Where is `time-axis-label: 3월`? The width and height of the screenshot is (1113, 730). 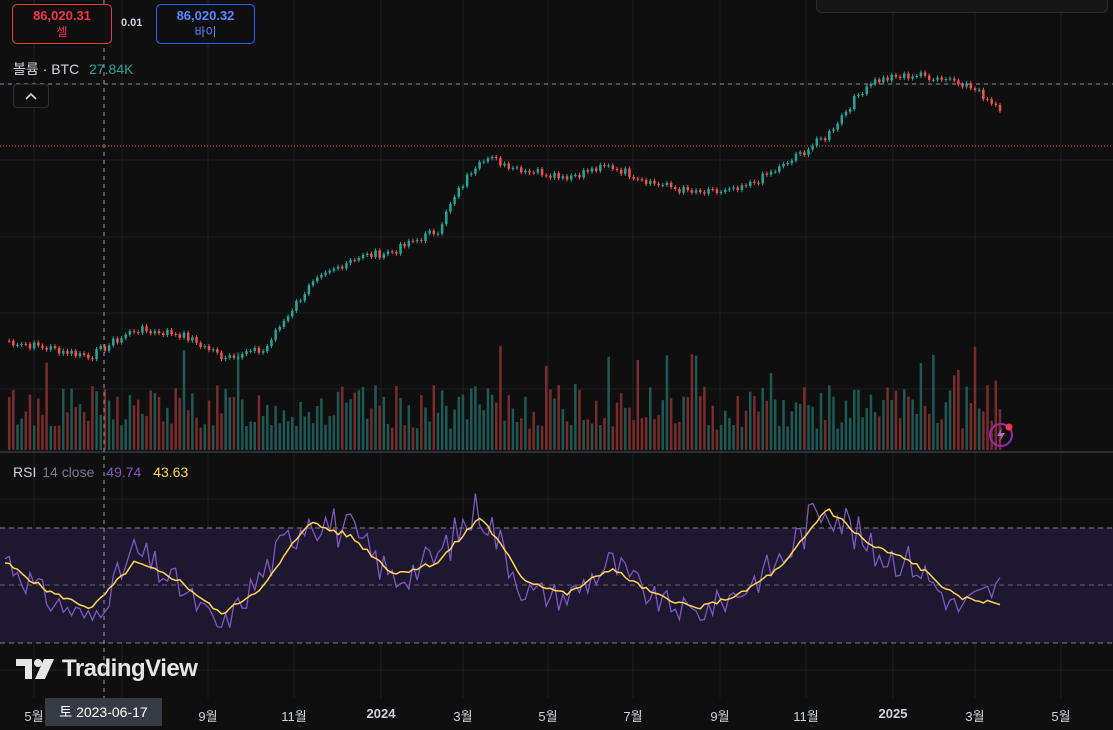 time-axis-label: 3월 is located at coordinates (975, 716).